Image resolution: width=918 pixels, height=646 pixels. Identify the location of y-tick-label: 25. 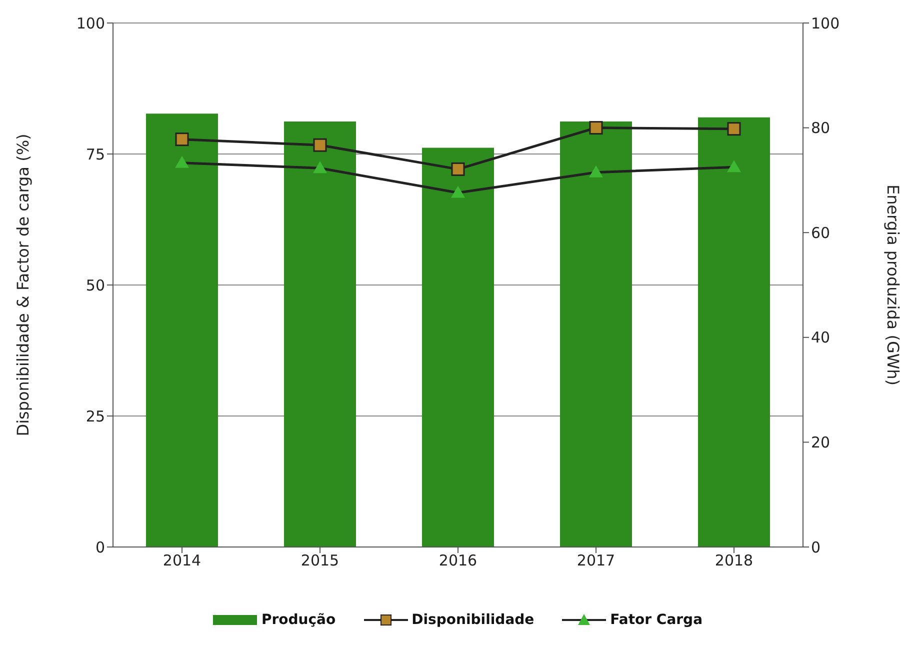
(95, 416).